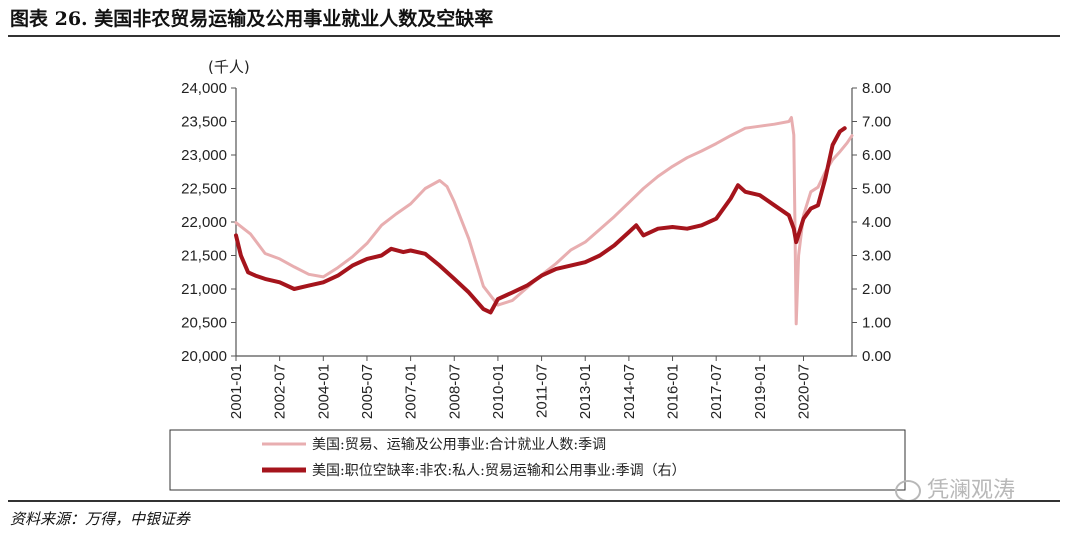  Describe the element at coordinates (876, 155) in the screenshot. I see `right-tick-label: 6.00` at that location.